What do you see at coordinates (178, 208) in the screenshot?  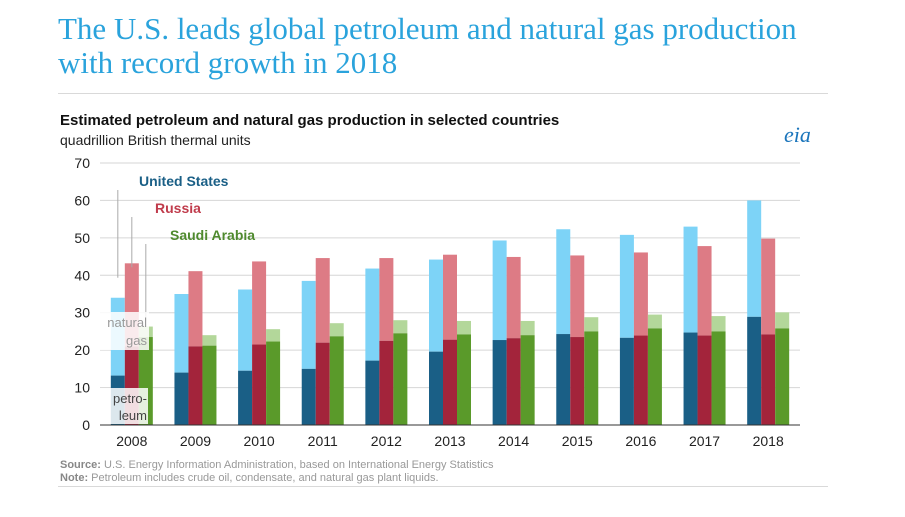 I see `series-label: Russia` at bounding box center [178, 208].